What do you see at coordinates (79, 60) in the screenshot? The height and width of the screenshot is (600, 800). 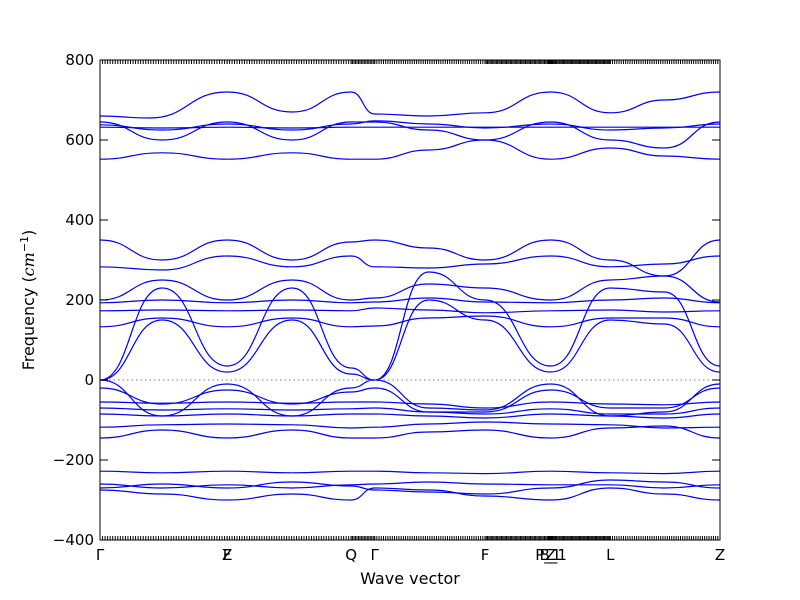 I see `y-tick-label: 800` at bounding box center [79, 60].